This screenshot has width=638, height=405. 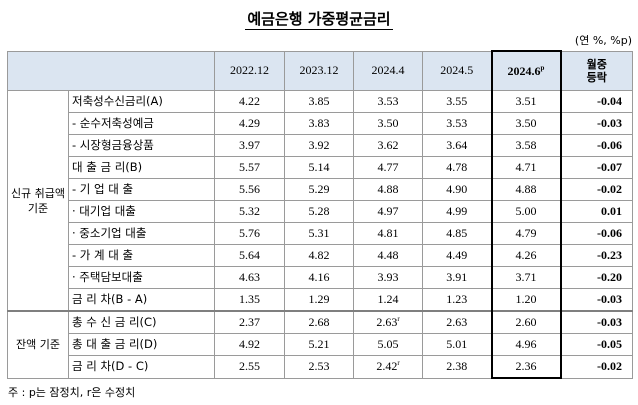 I want to click on cell-value: 3.92, so click(x=319, y=145).